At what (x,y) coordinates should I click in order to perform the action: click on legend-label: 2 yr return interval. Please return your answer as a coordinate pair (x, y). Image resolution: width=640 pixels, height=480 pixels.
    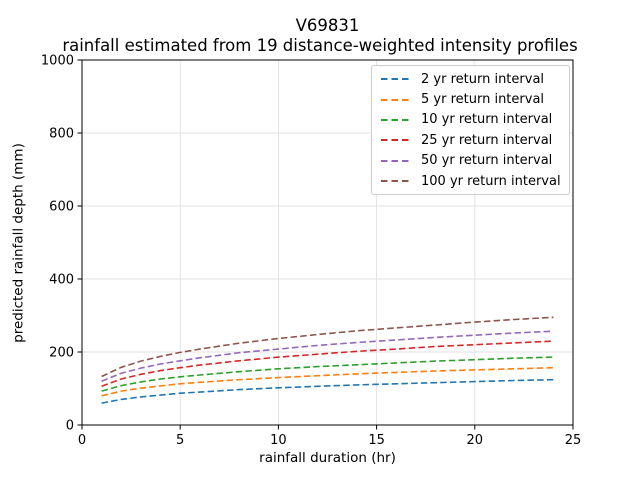
    Looking at the image, I should click on (483, 79).